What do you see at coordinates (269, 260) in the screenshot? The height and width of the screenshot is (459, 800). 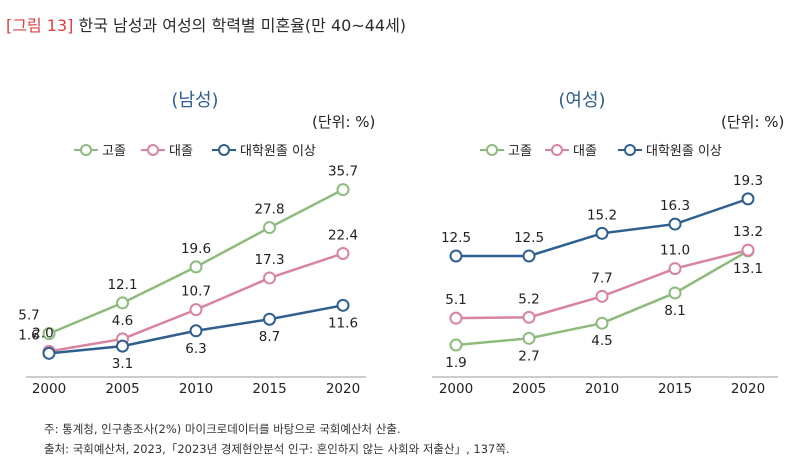 I see `data-label: 17.3` at bounding box center [269, 260].